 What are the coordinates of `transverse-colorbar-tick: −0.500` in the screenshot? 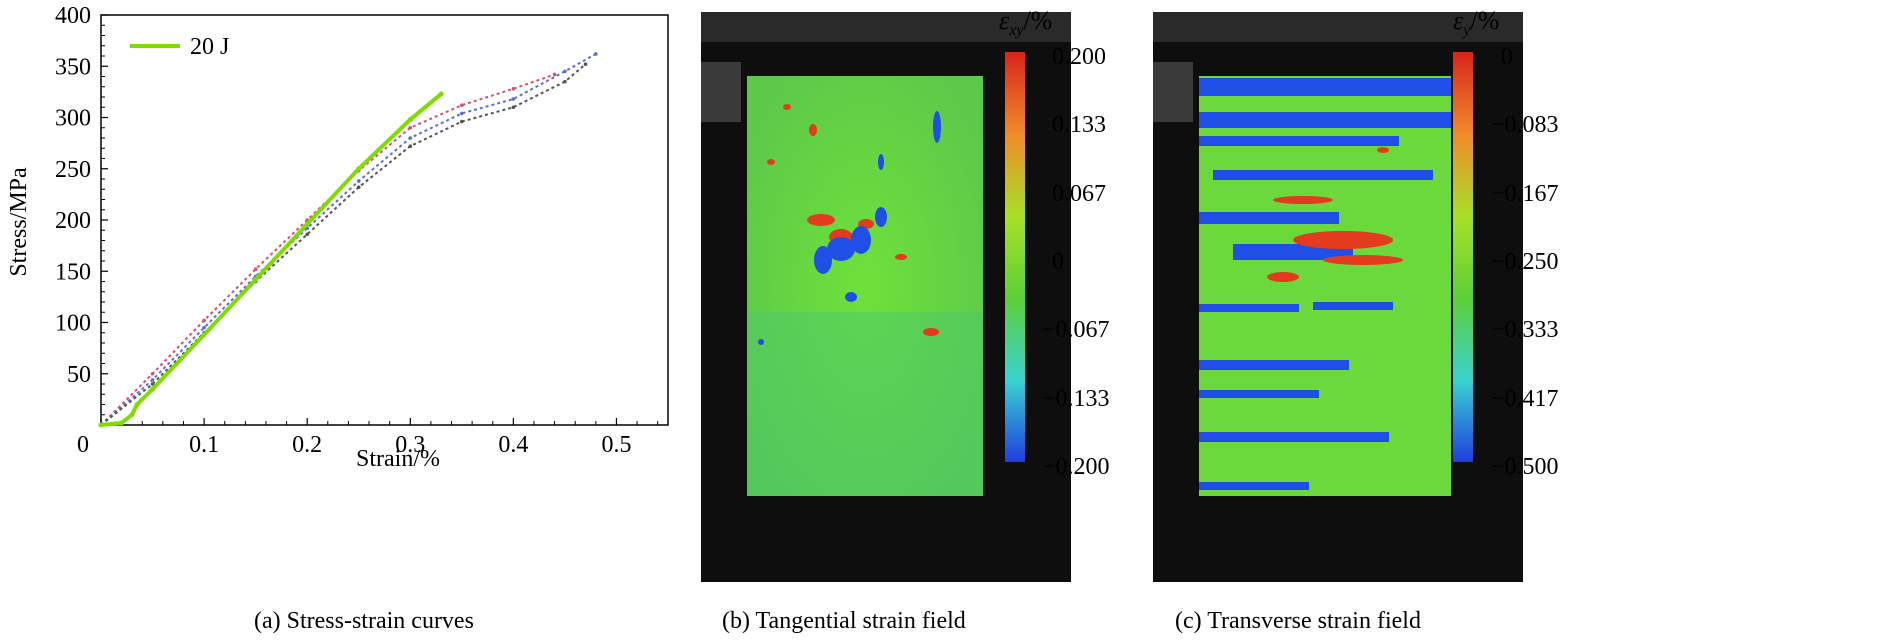 It's located at (1525, 467).